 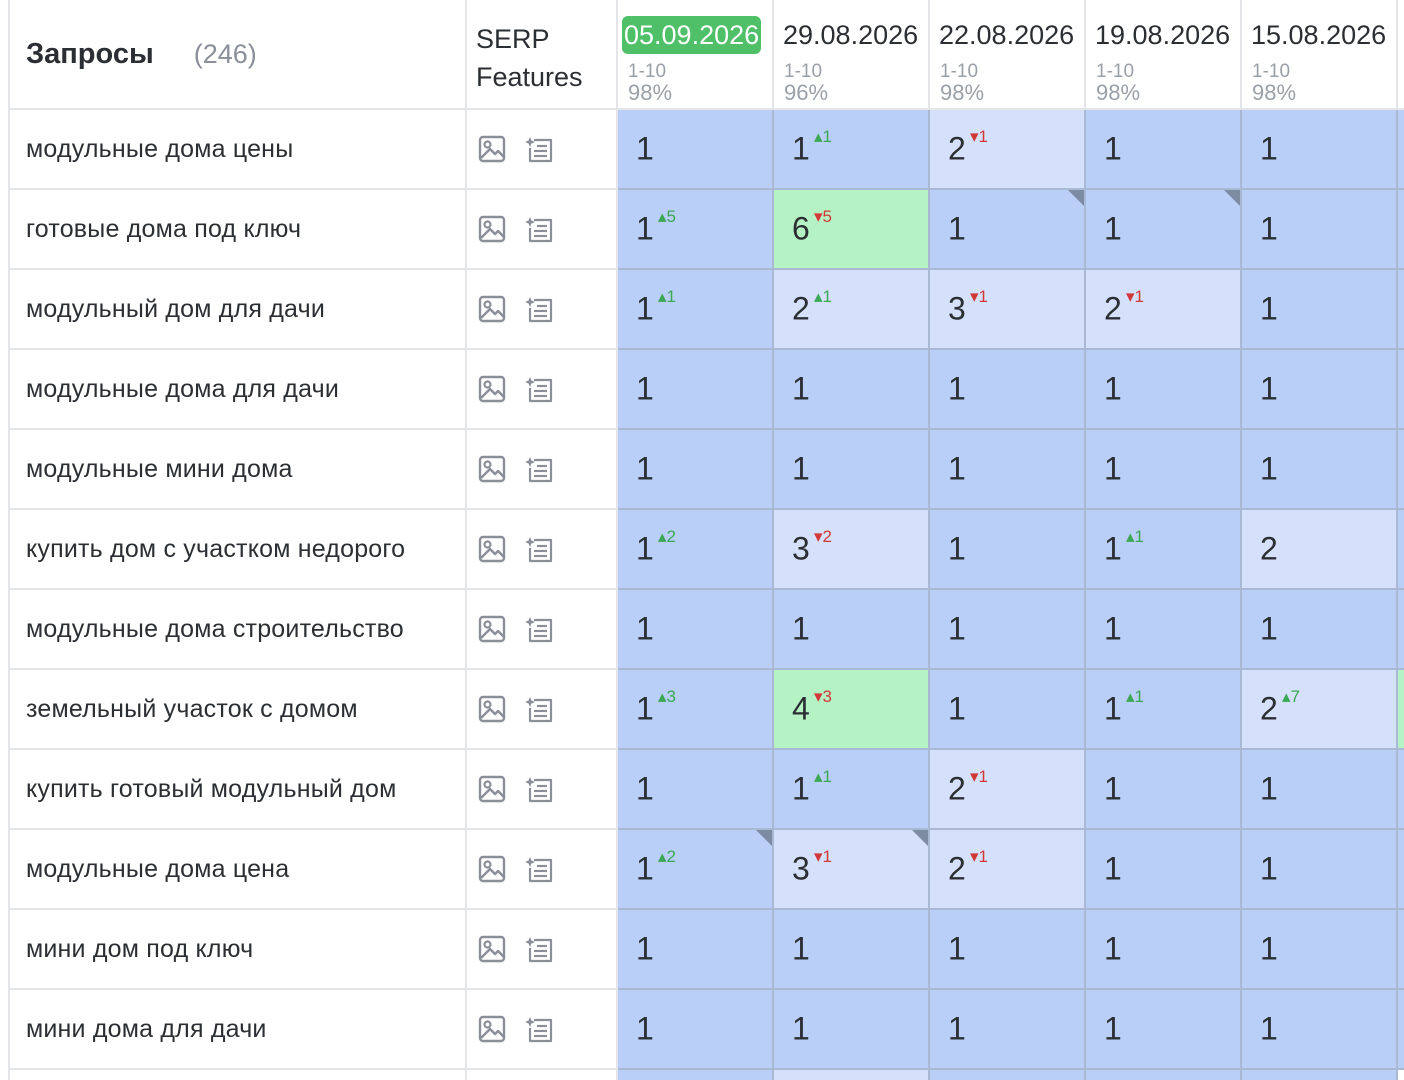 I want to click on position-cell: 1 ▴3, so click(x=696, y=710).